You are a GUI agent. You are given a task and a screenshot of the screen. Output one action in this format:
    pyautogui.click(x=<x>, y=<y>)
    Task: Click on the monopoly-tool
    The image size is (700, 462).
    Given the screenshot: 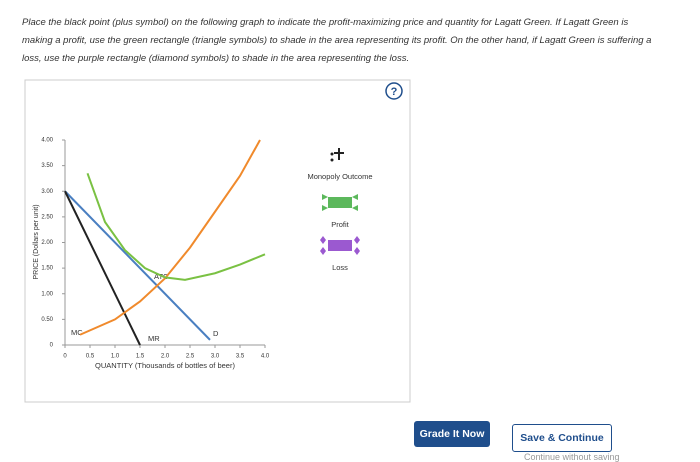 What is the action you would take?
    pyautogui.click(x=337, y=155)
    